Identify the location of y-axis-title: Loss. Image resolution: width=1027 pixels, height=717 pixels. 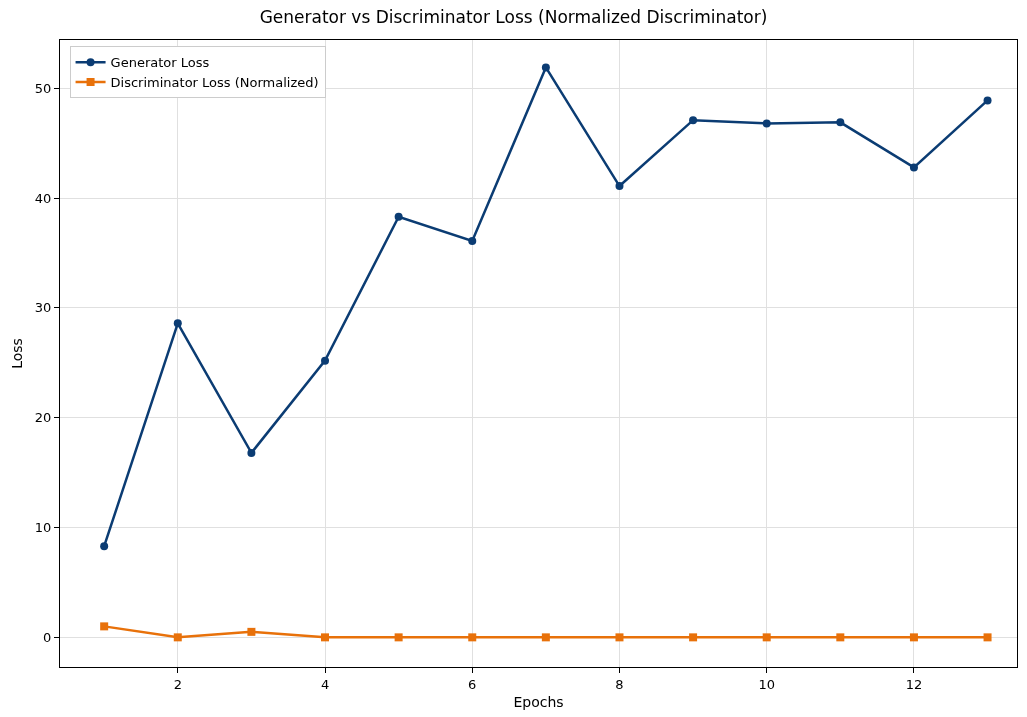
(17, 353).